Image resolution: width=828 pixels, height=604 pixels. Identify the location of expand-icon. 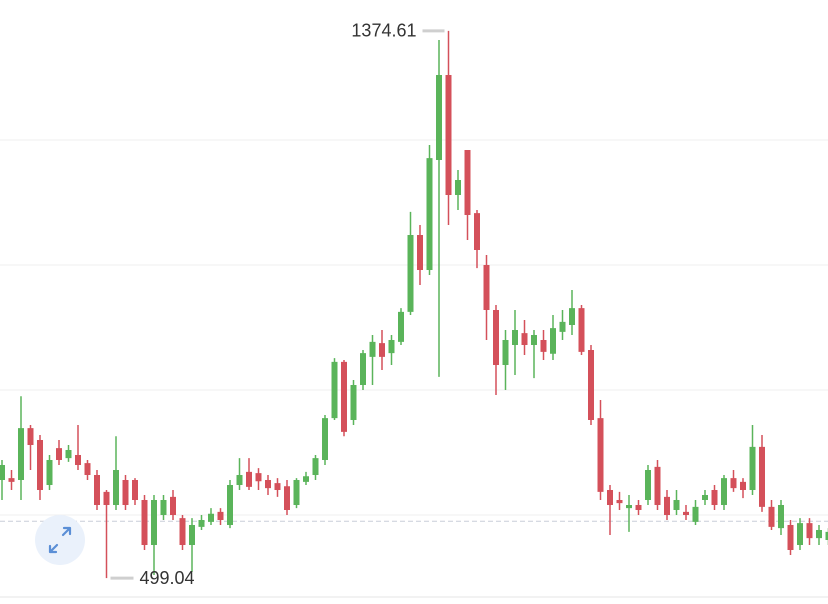
(60, 540).